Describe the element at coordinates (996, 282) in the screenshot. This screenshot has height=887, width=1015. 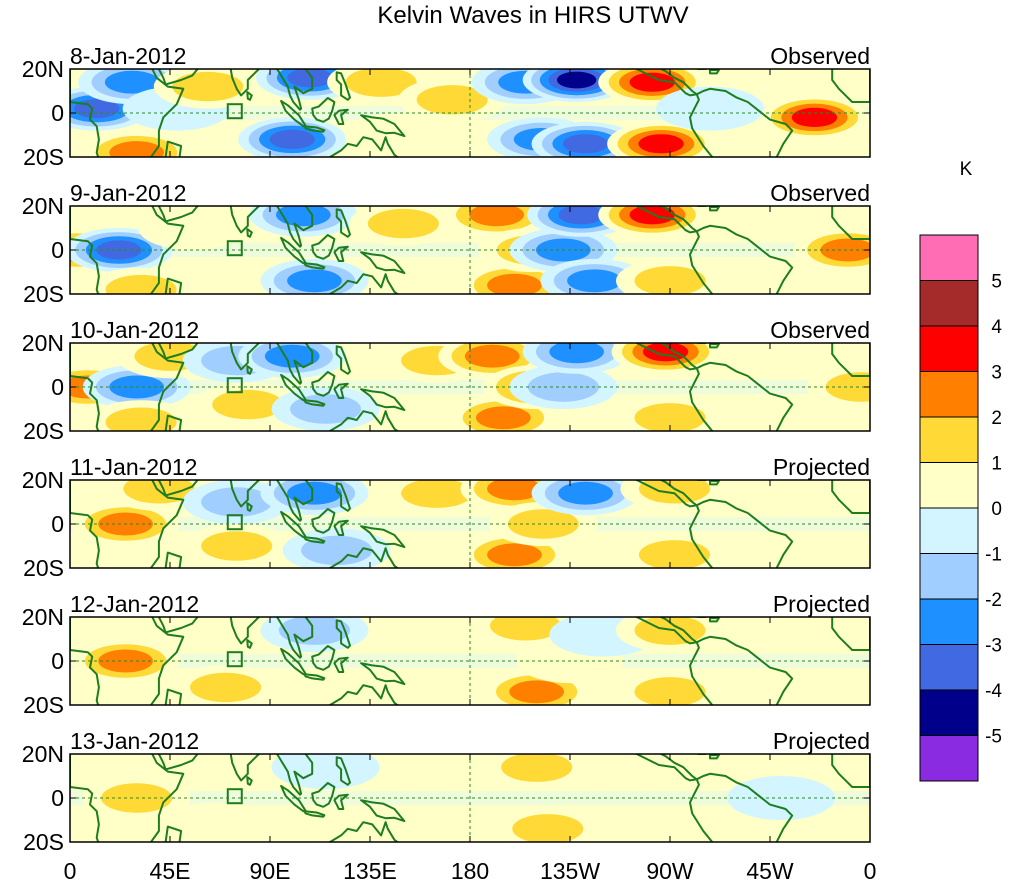
I see `colorbar-label: 5` at that location.